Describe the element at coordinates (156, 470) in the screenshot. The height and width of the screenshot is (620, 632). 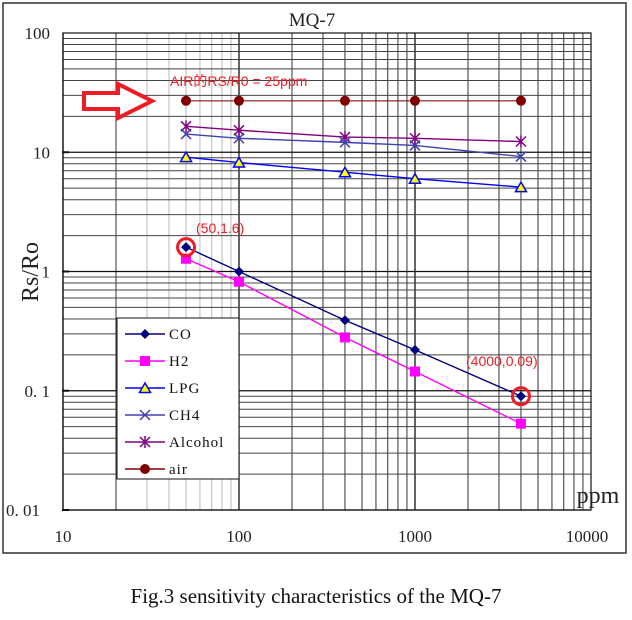
I see `legend-item-air: air` at that location.